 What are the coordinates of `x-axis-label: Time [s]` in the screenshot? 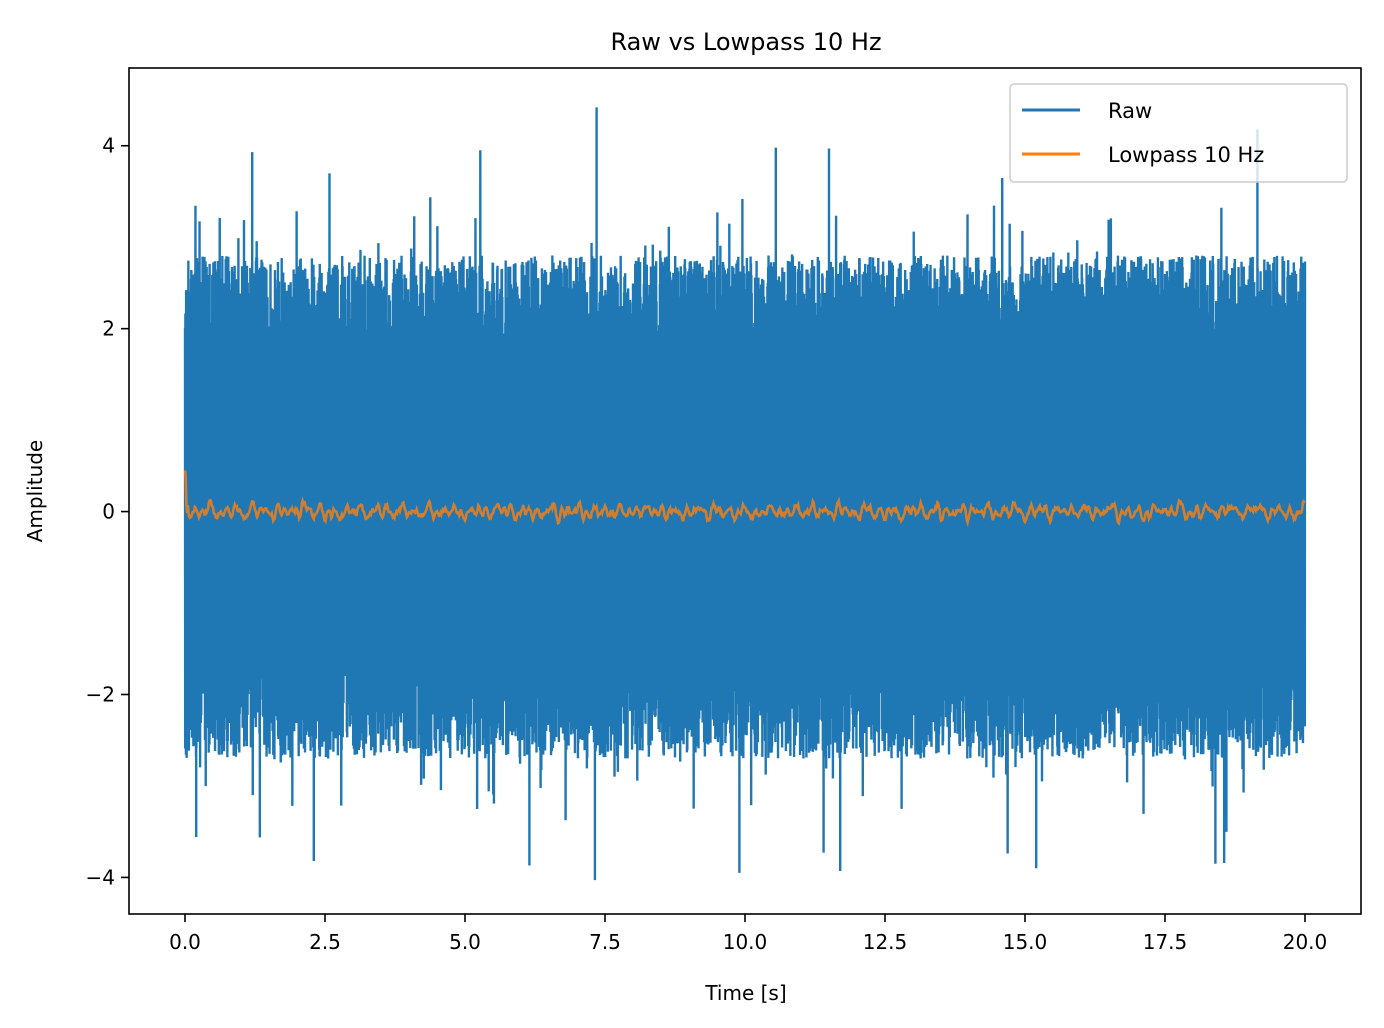 It's located at (745, 993).